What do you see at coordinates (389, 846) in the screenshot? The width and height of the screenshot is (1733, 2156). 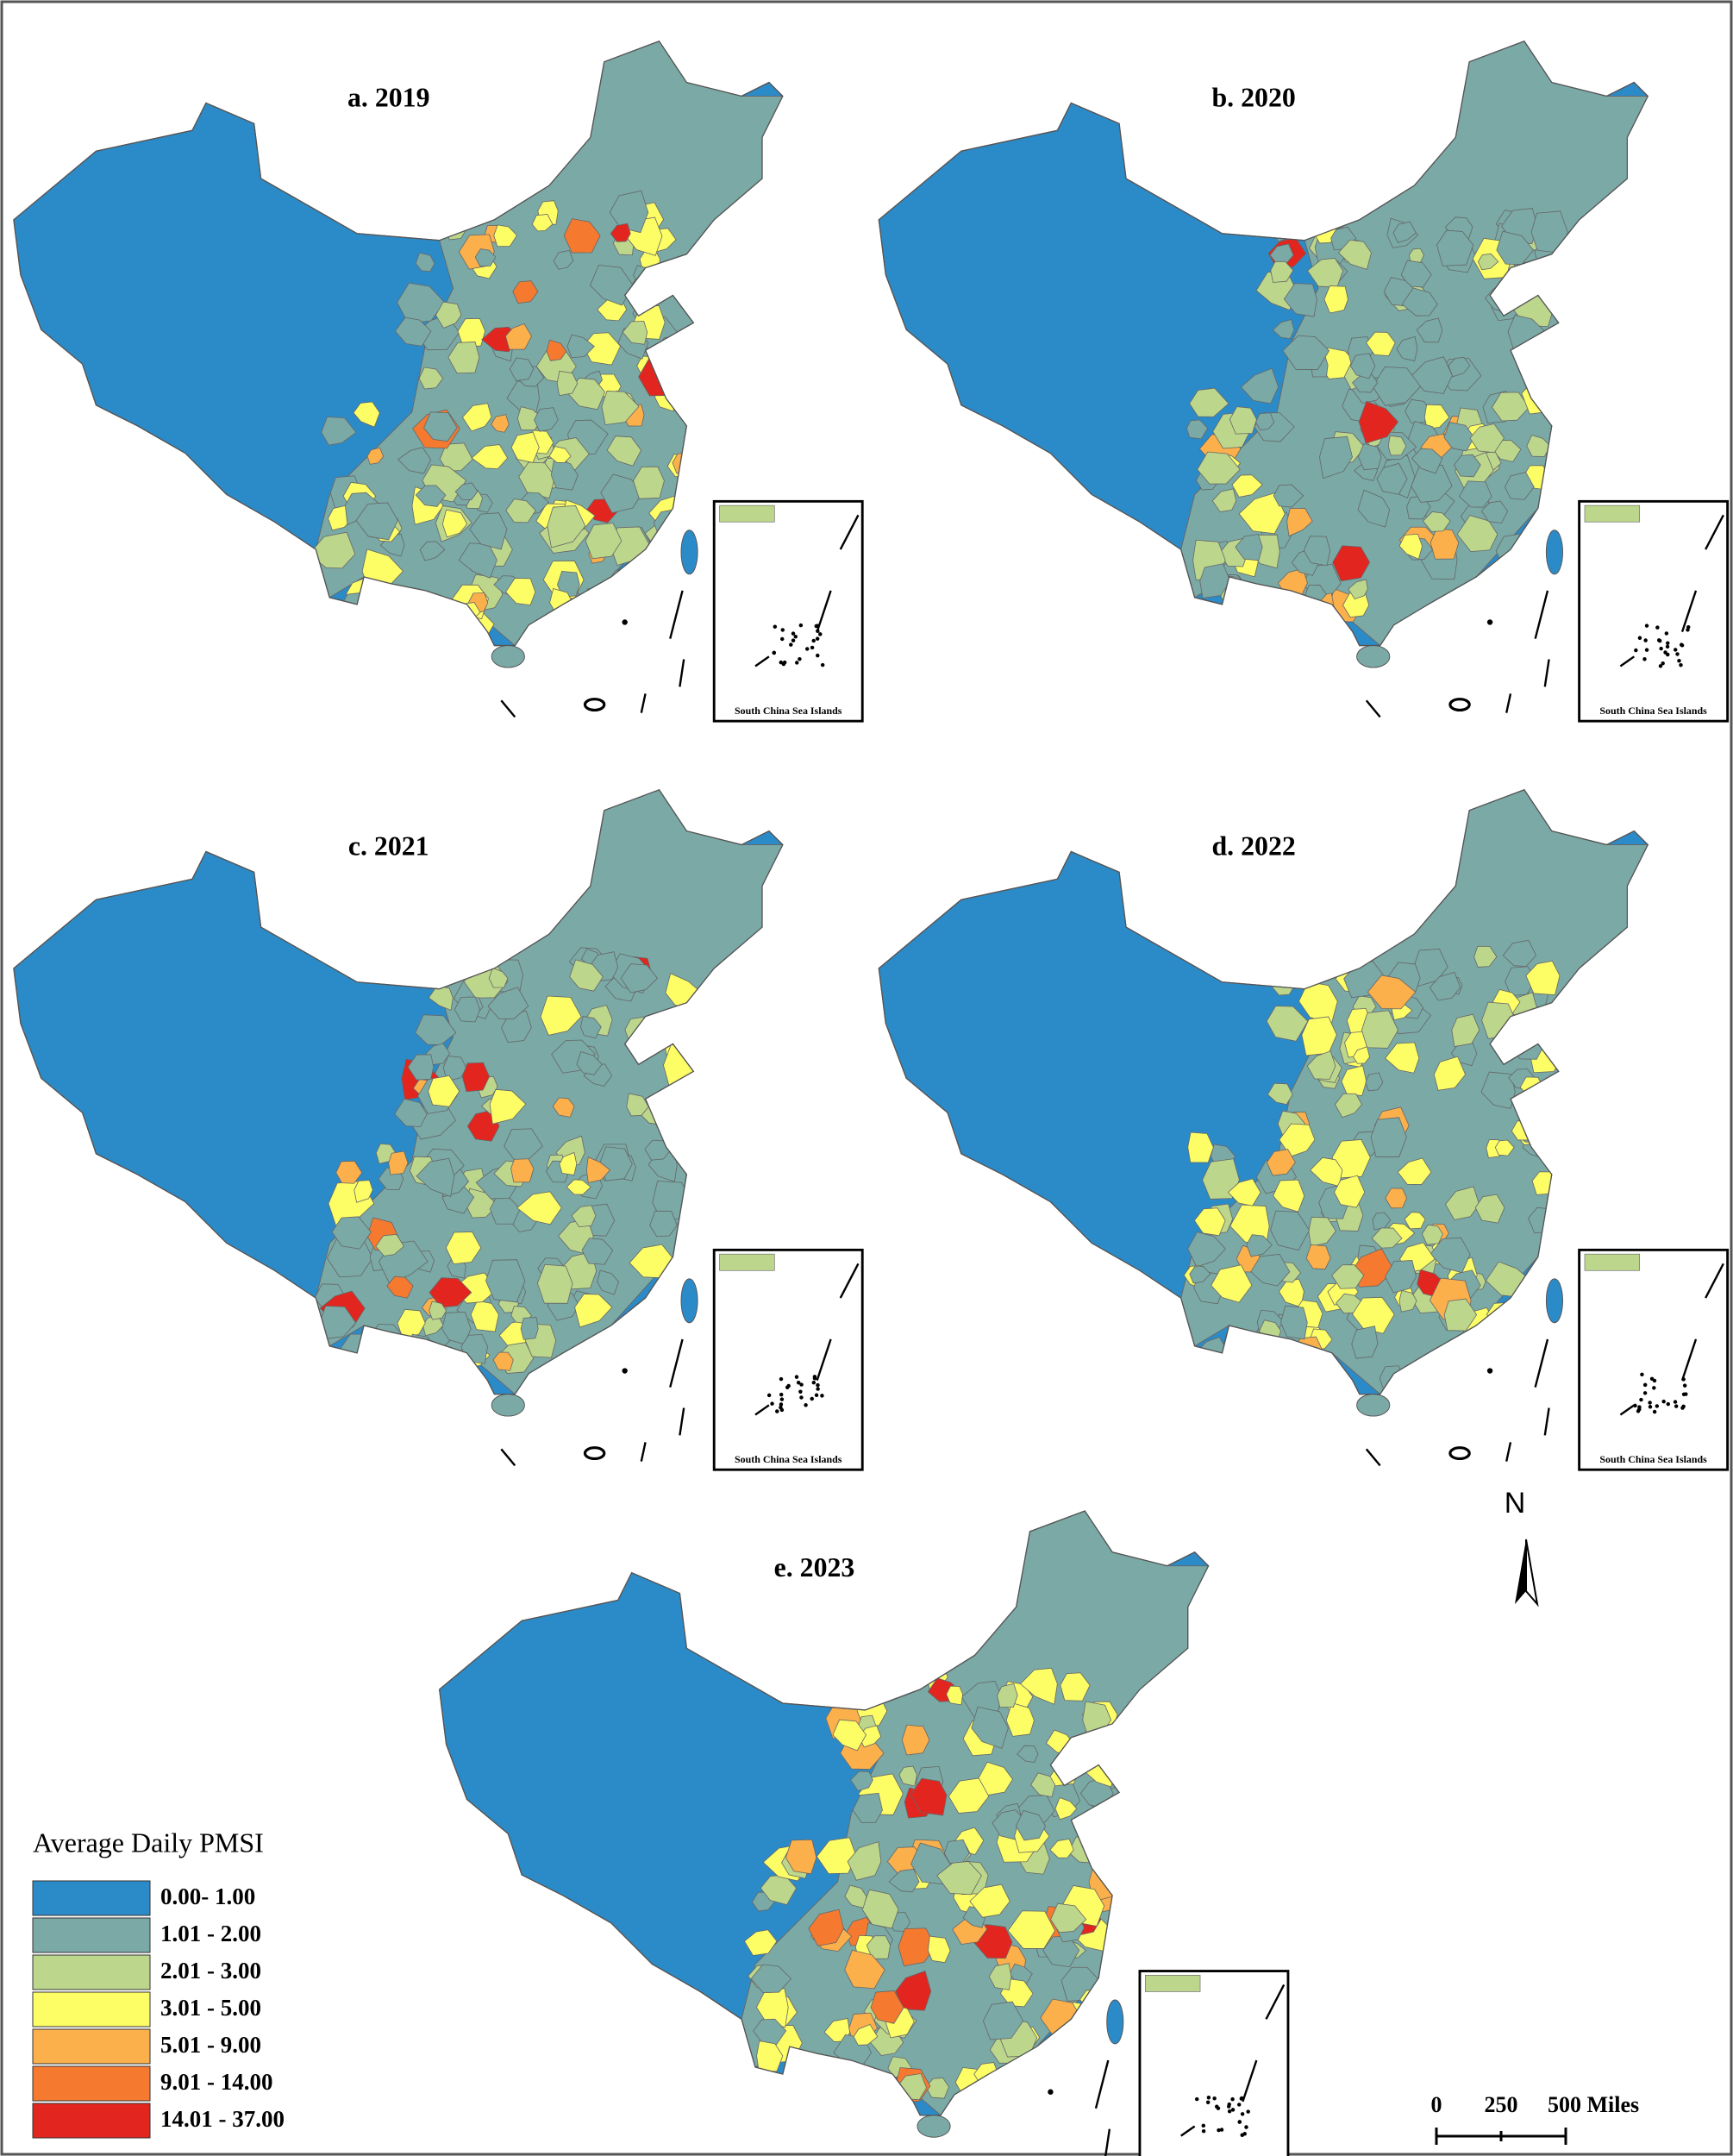 I see `panel-title: c. 2021` at bounding box center [389, 846].